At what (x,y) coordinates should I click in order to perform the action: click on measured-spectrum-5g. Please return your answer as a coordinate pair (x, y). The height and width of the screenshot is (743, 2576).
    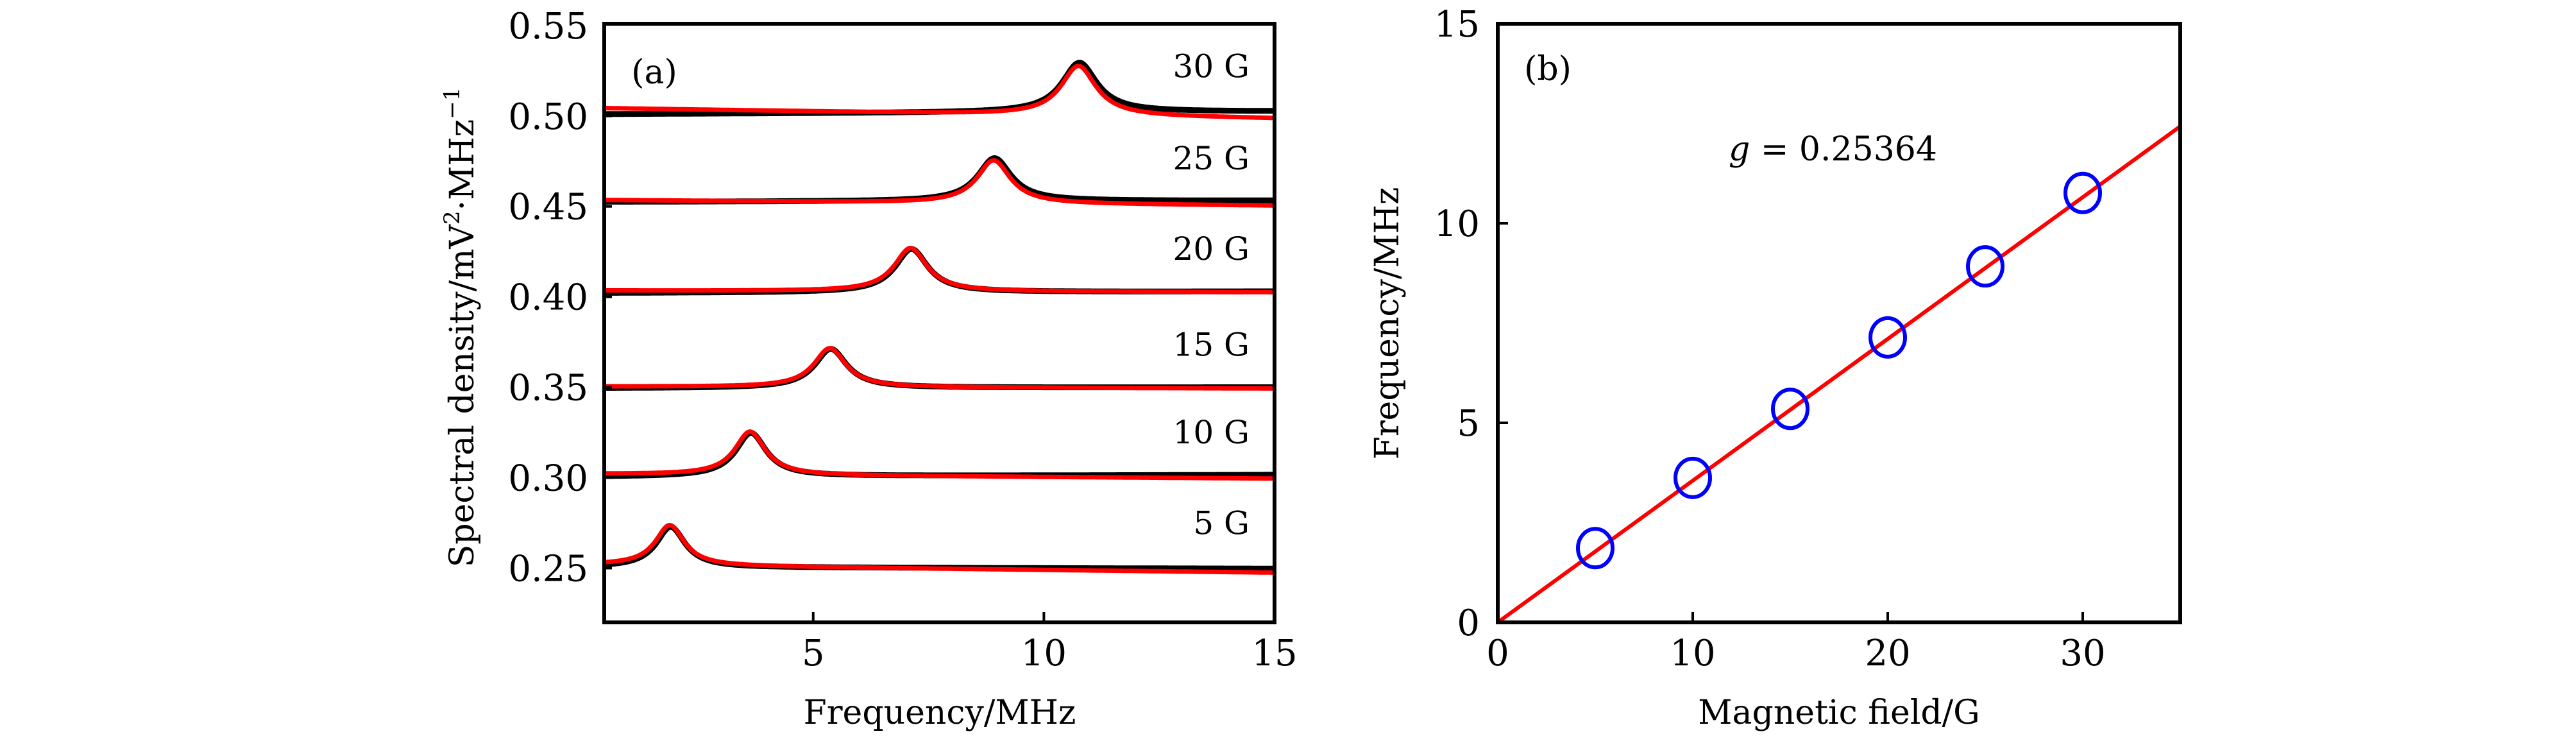
    Looking at the image, I should click on (939, 548).